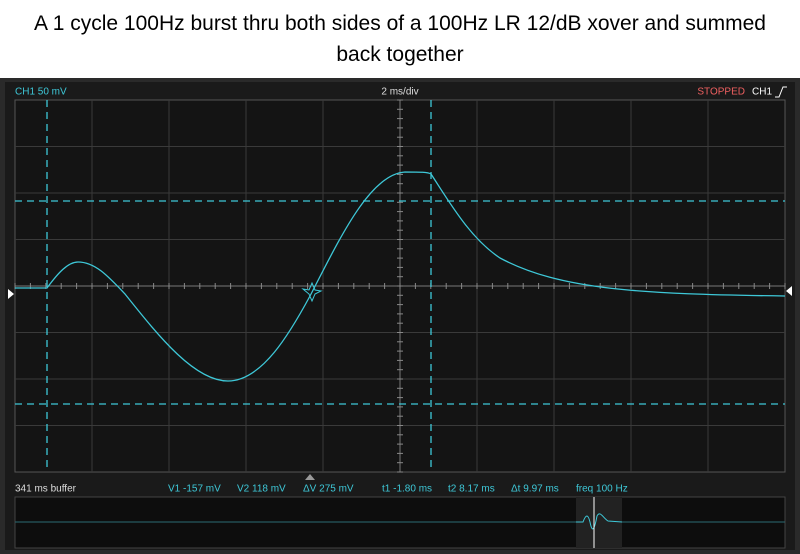 This screenshot has width=800, height=554. Describe the element at coordinates (310, 477) in the screenshot. I see `trigger-position-marker` at that location.